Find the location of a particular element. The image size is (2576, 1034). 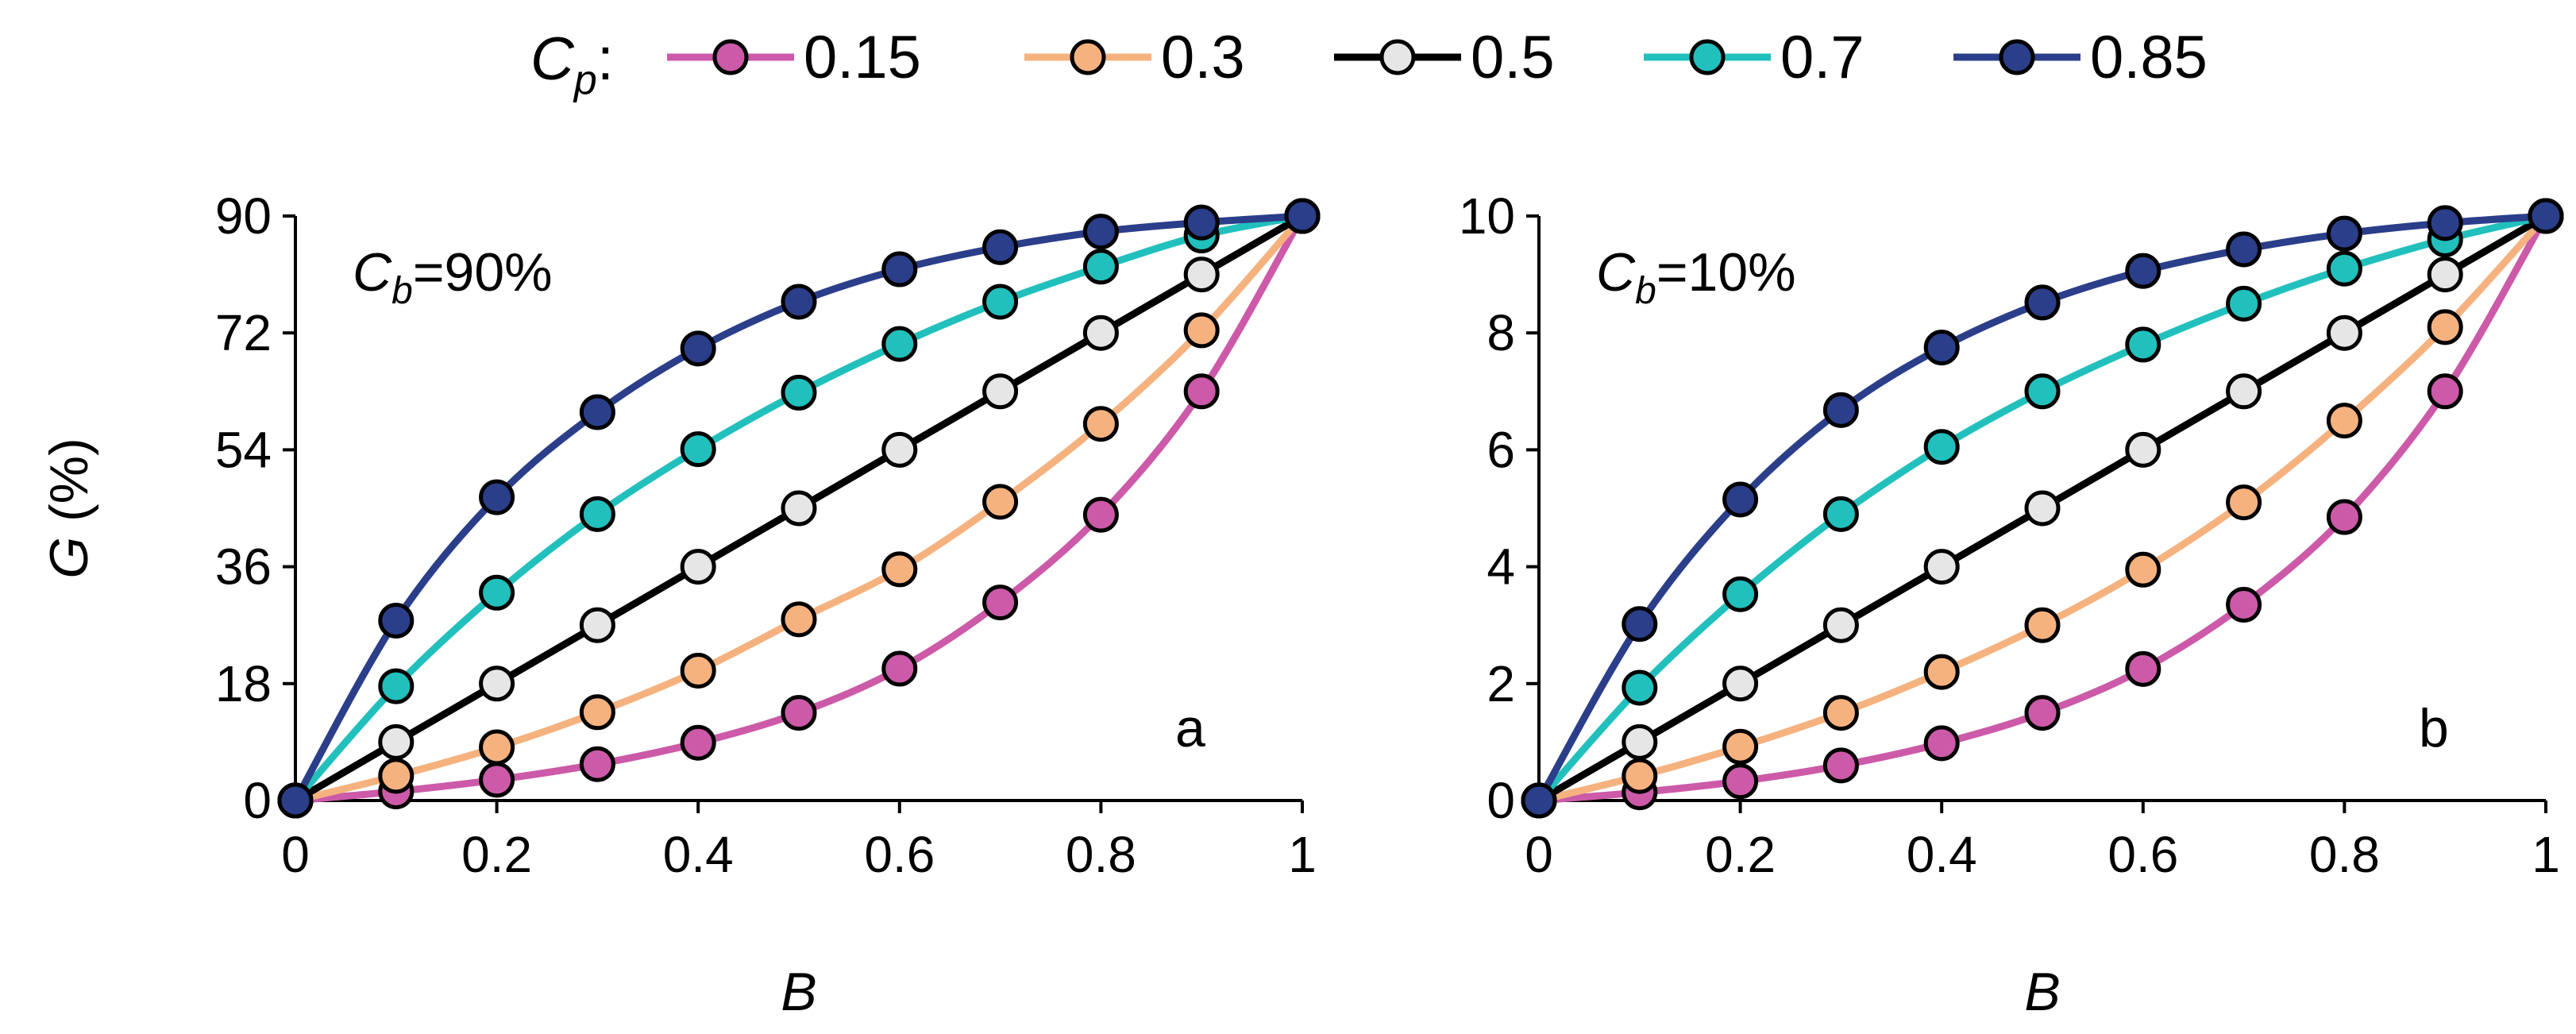

y-tick-label: 36 is located at coordinates (243, 567).